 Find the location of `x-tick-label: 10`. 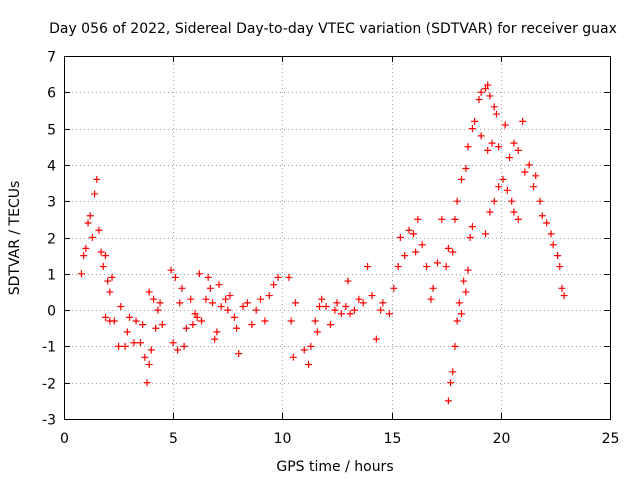

x-tick-label: 10 is located at coordinates (283, 439).